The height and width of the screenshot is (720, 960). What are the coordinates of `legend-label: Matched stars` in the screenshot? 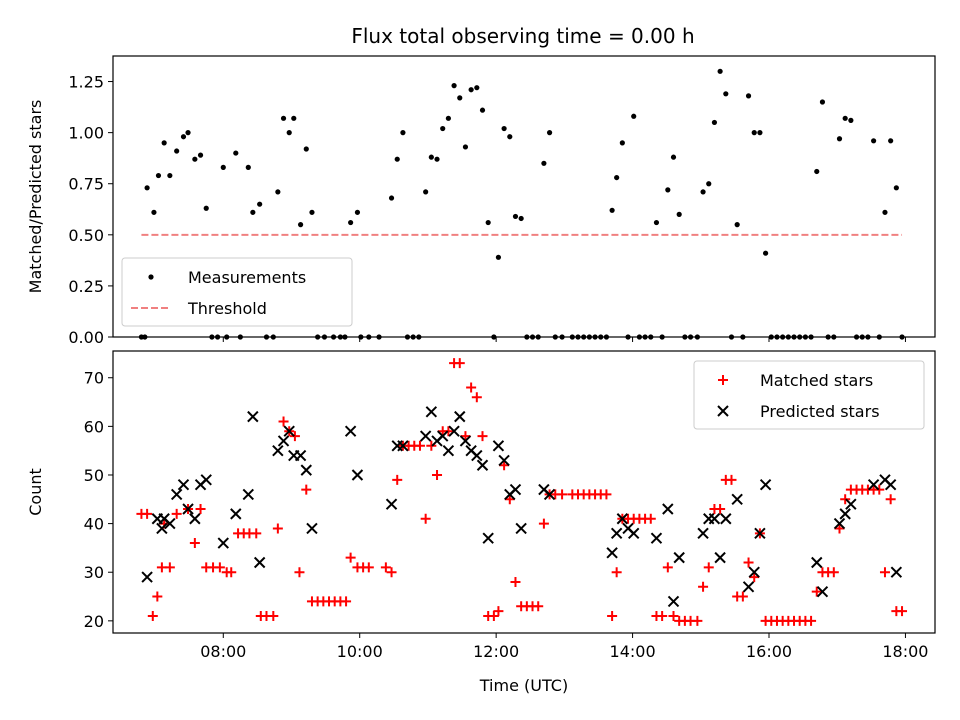 It's located at (816, 380).